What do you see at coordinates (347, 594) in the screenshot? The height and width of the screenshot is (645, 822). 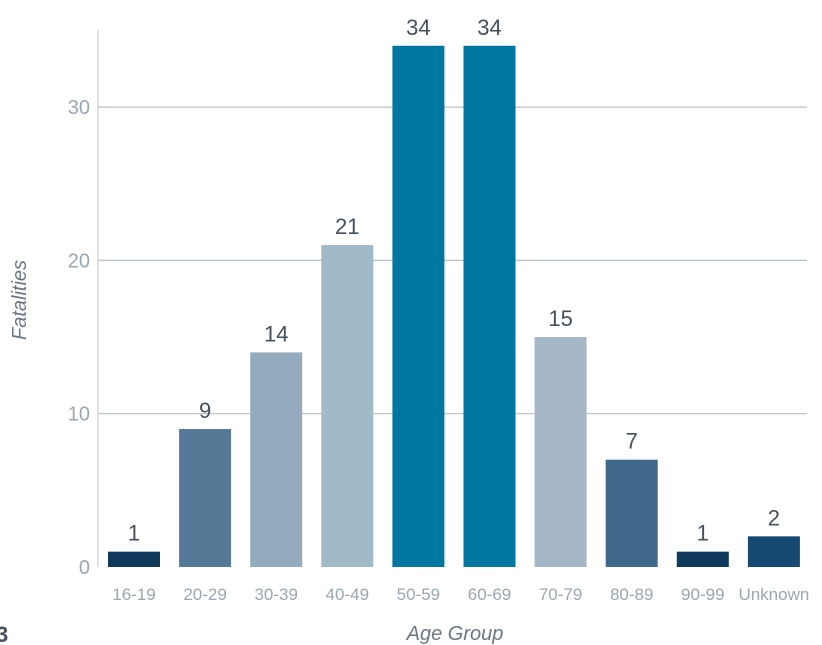 I see `x-tick-label: 40-49` at bounding box center [347, 594].